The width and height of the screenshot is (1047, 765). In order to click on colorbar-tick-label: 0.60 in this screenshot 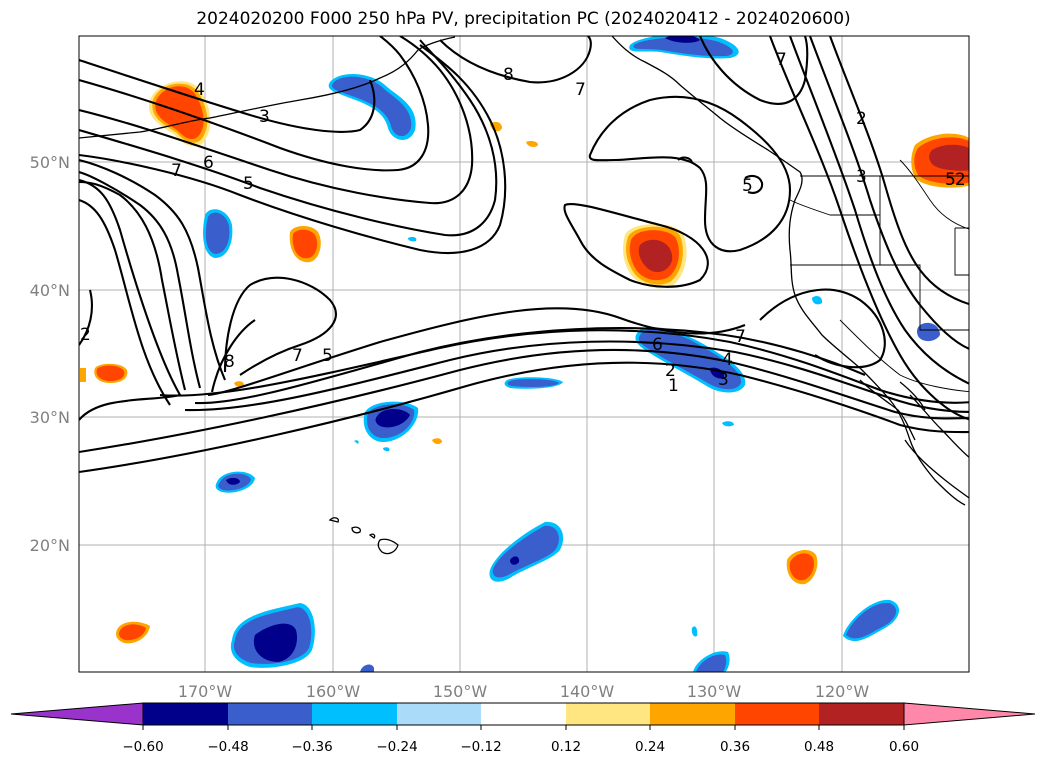, I will do `click(904, 747)`.